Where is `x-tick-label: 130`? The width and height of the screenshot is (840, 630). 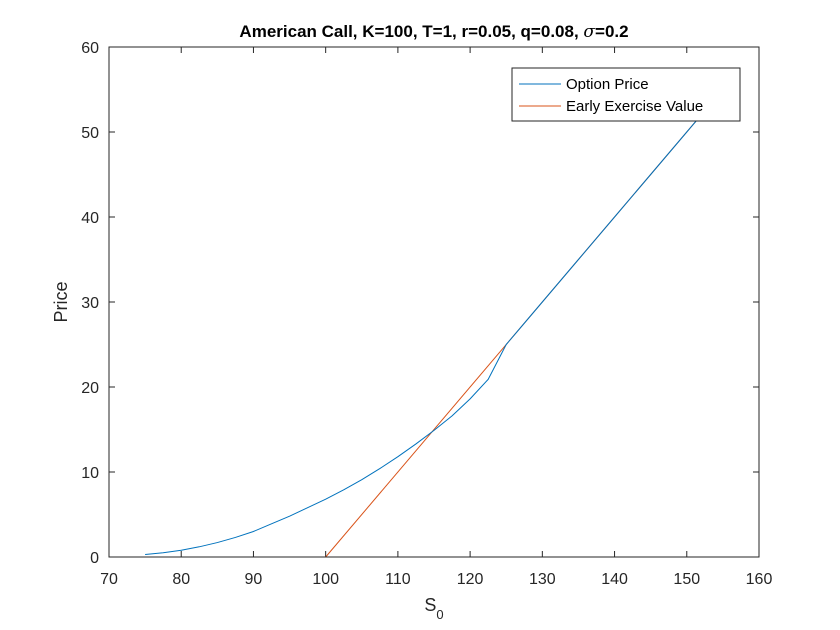 x-tick-label: 130 is located at coordinates (542, 579).